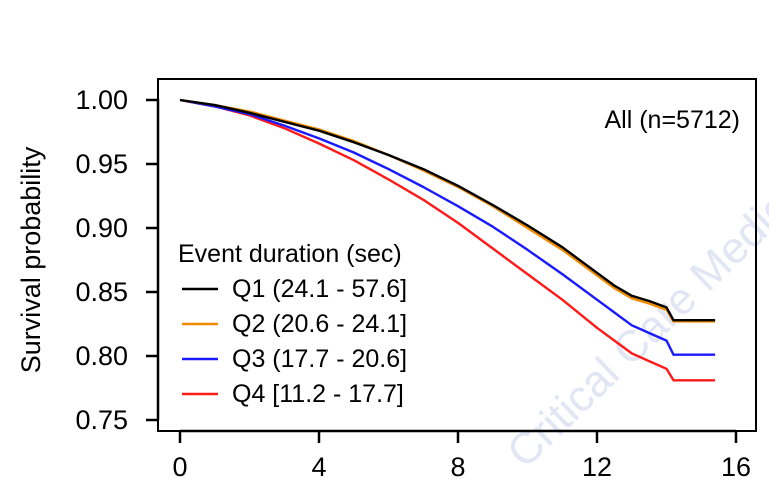 This screenshot has width=769, height=488. I want to click on y-tick-label: 0.80, so click(101, 356).